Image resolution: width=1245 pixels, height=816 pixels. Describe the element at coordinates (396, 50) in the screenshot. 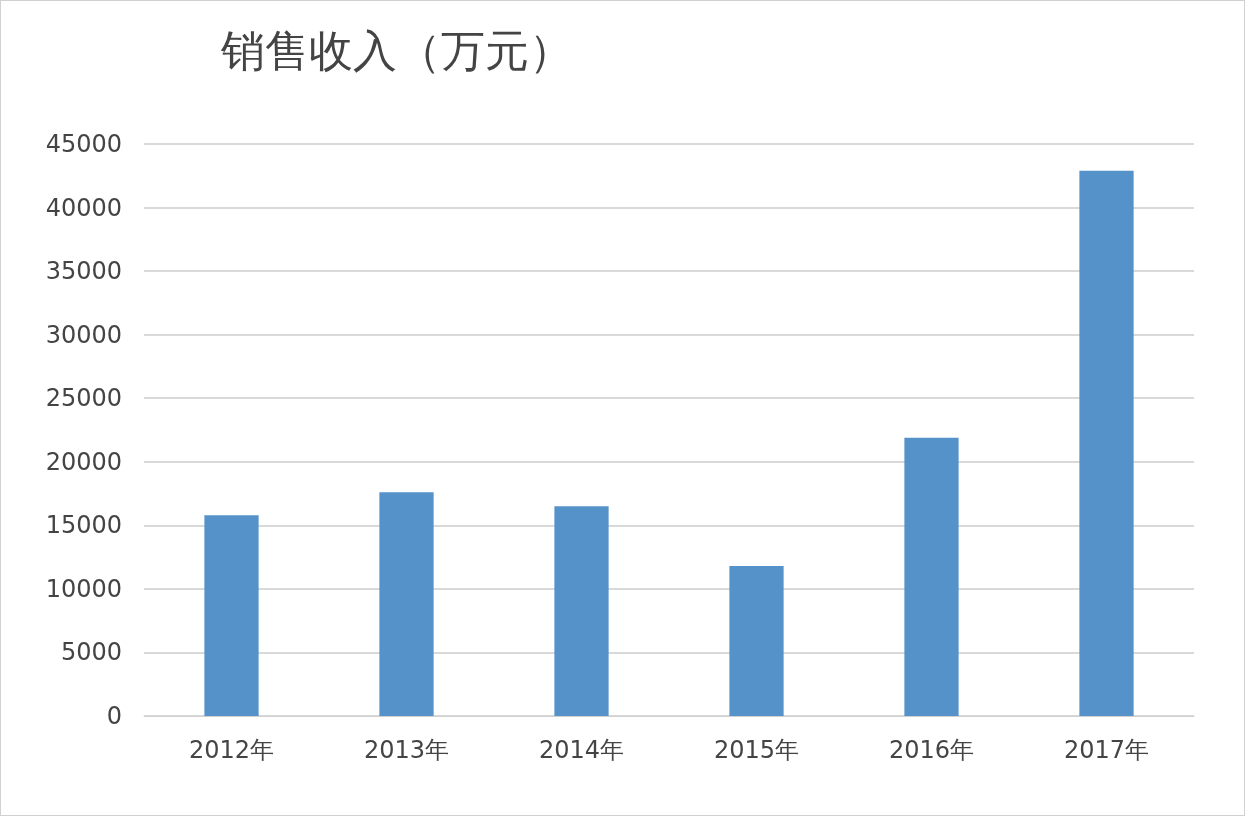

I see `chart-title: 销售收入（万元）` at that location.